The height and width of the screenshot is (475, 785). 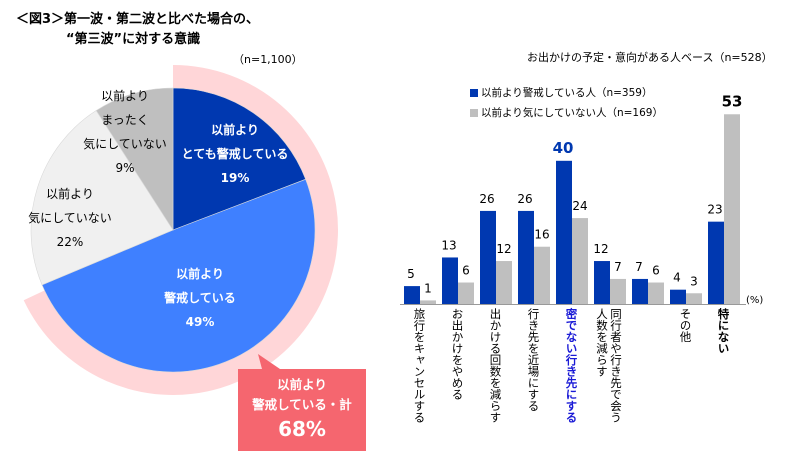 I want to click on bar-category-label-line: 同行者や行き先で会う, so click(x=616, y=365).